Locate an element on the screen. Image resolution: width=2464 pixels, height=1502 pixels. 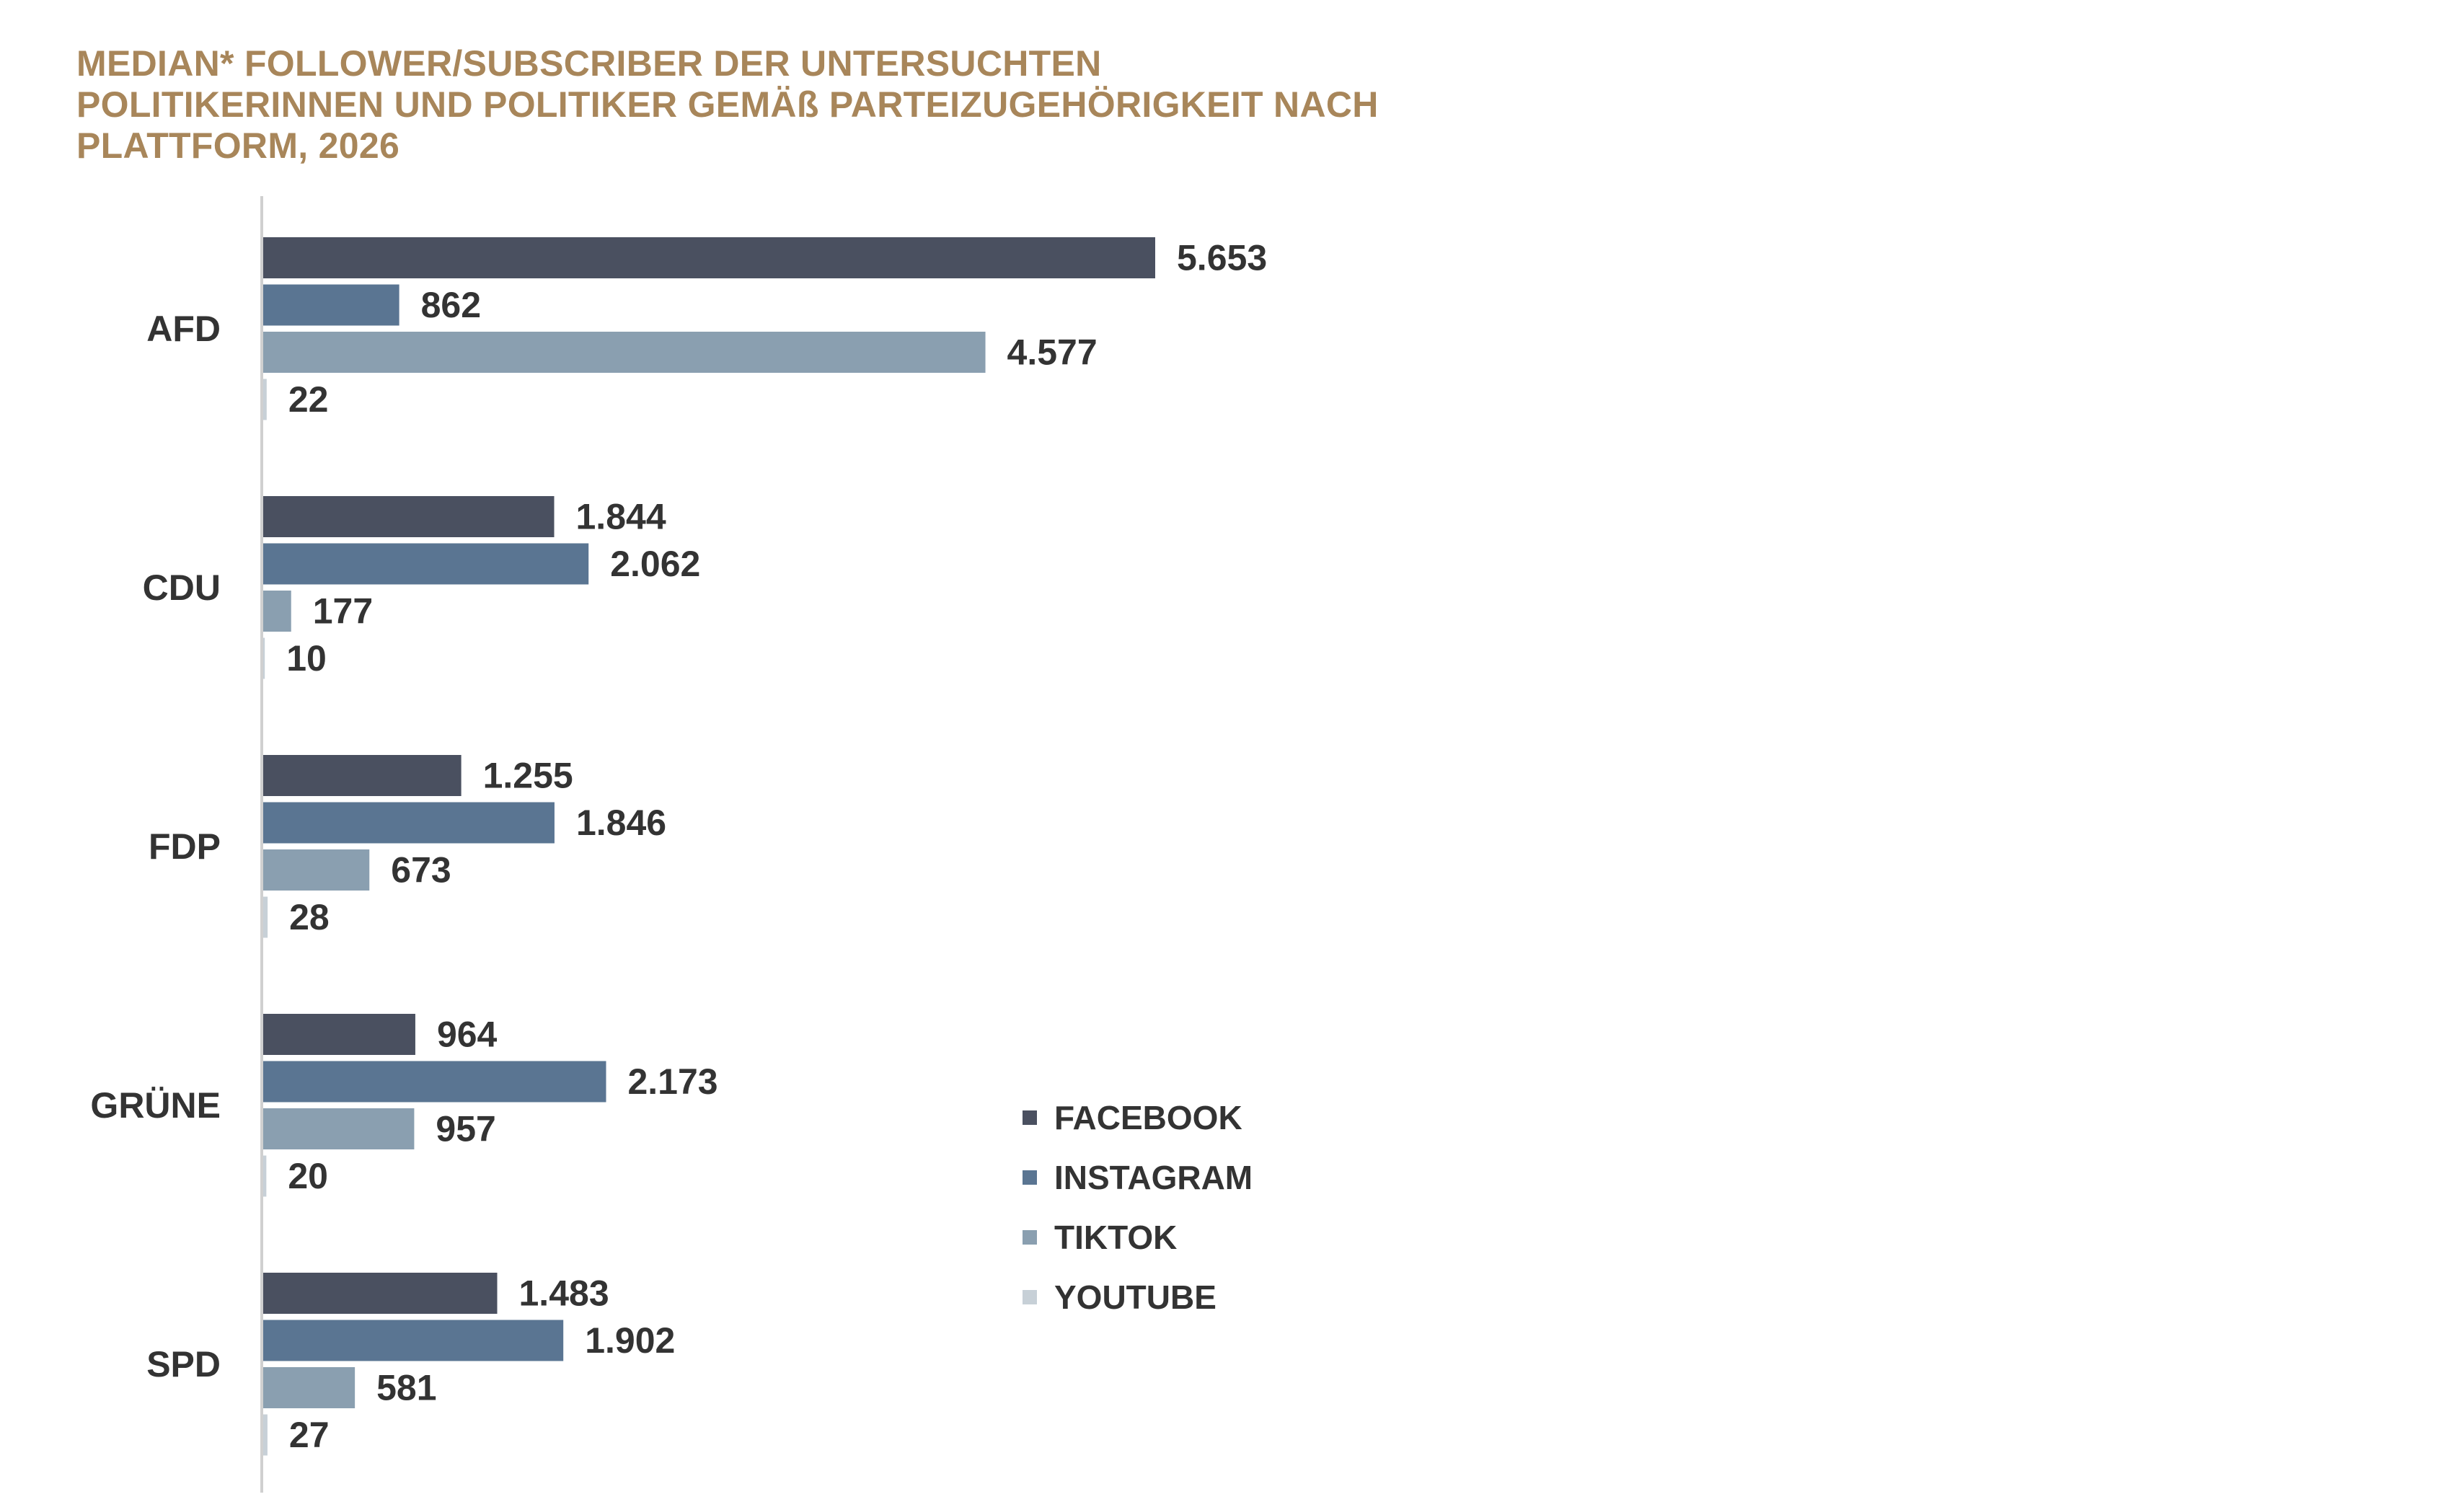
data-label-afd-tiktok: 4.577 is located at coordinates (1052, 352).